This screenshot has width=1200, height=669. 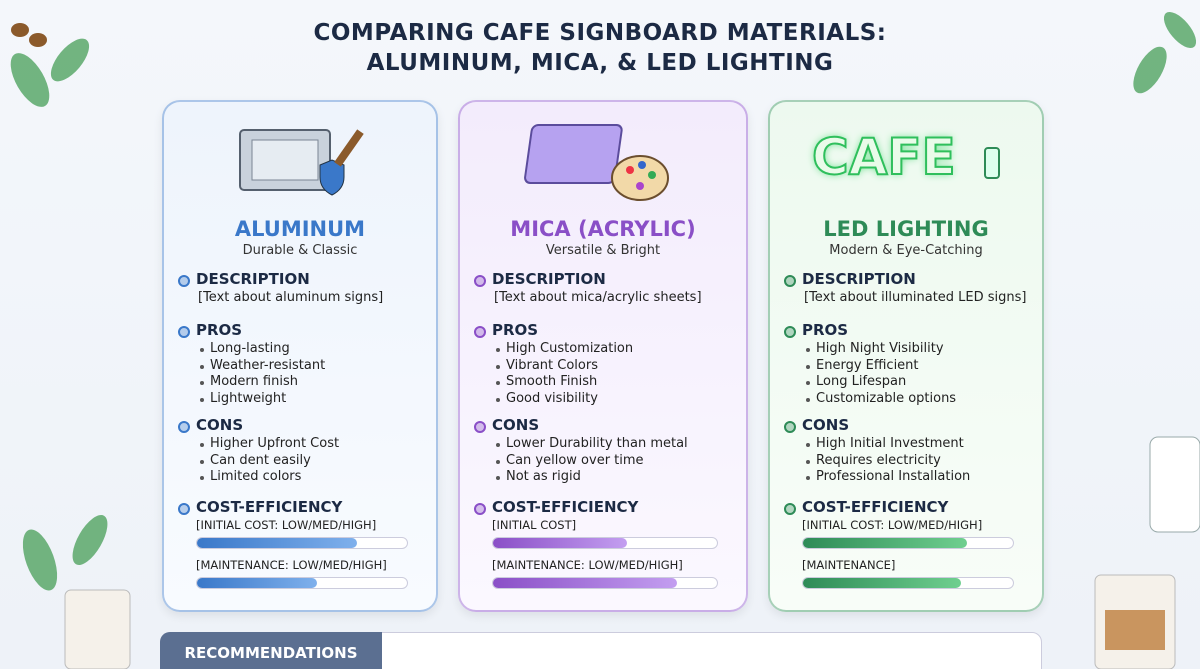 What do you see at coordinates (600, 33) in the screenshot?
I see `title-line: COMPARING CAFE SIGNBOARD MATERIALS:` at bounding box center [600, 33].